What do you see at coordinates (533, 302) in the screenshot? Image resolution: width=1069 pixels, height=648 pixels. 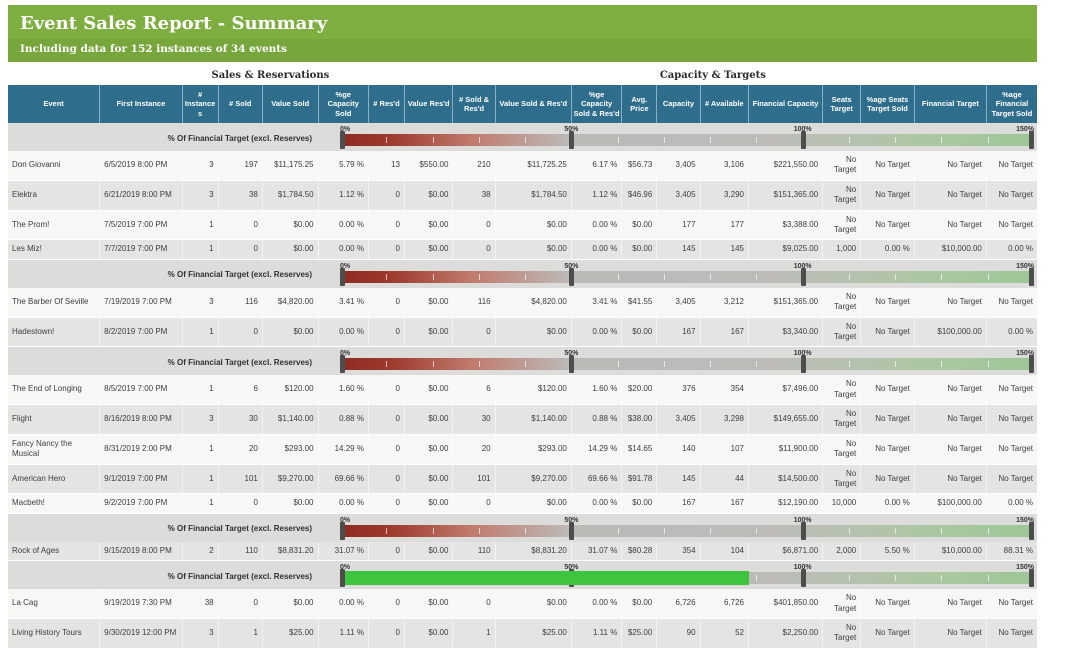 I see `cell-value-sold-resd: $4,820.00` at bounding box center [533, 302].